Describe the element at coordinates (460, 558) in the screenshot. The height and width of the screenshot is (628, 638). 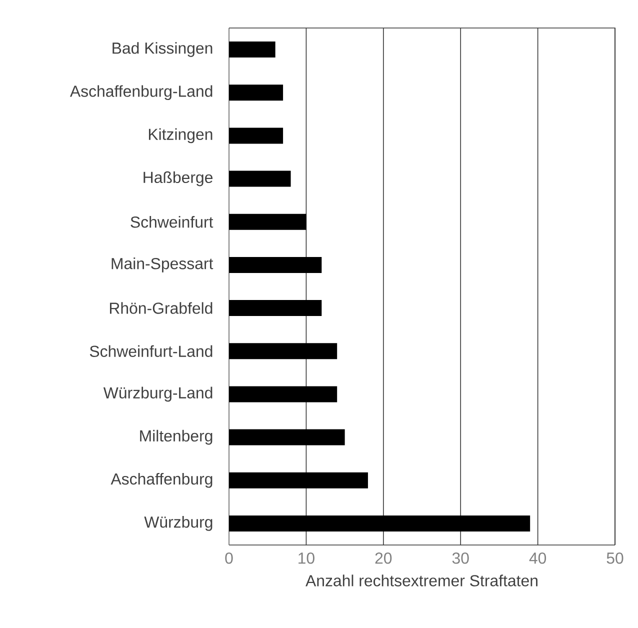
I see `x-tick-label: 30` at that location.